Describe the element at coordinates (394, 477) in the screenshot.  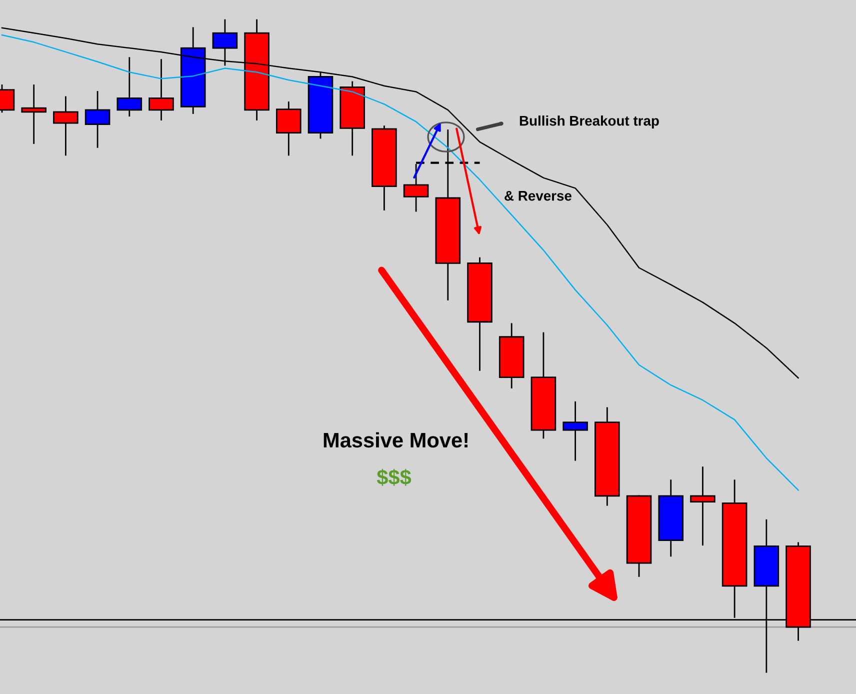
I see `annotation: $$$` at that location.